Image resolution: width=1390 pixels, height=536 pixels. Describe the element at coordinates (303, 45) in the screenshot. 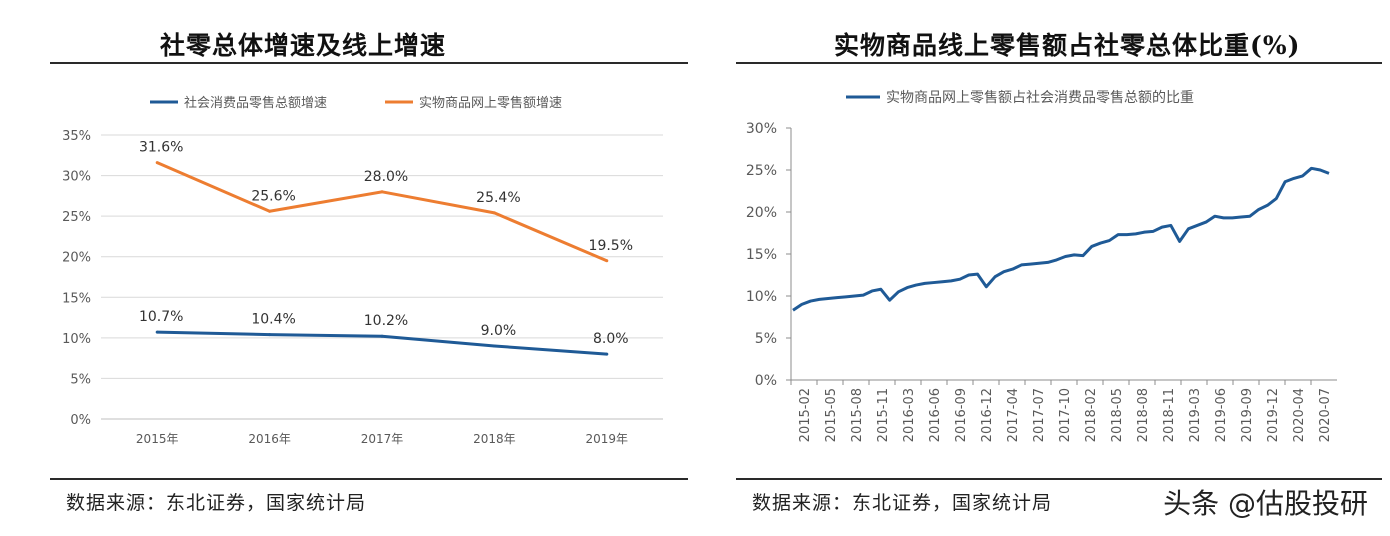

I see `left-chart-title: 社零总体增速及线上增速` at that location.